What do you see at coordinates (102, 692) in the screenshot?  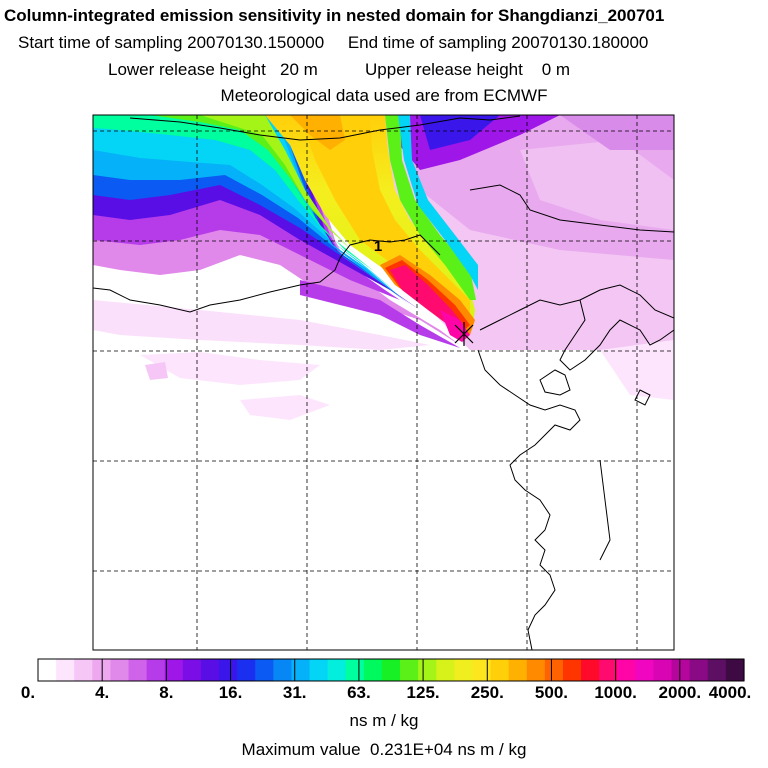 I see `colorbar-tick-label: 4.` at bounding box center [102, 692].